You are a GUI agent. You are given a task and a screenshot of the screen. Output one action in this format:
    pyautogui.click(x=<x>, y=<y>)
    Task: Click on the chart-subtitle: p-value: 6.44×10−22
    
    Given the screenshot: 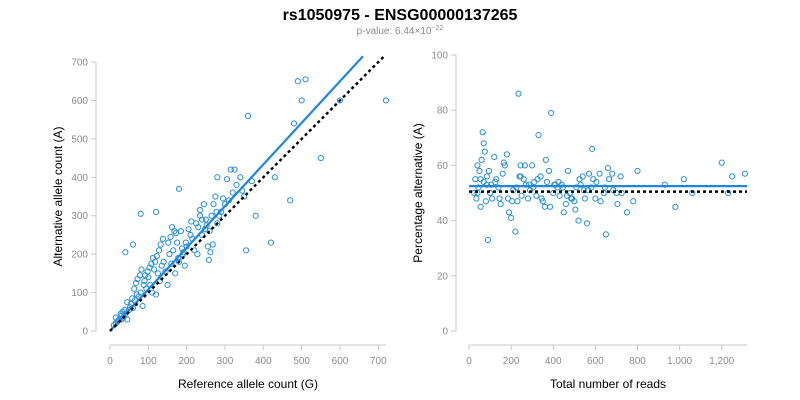 What is the action you would take?
    pyautogui.click(x=400, y=31)
    